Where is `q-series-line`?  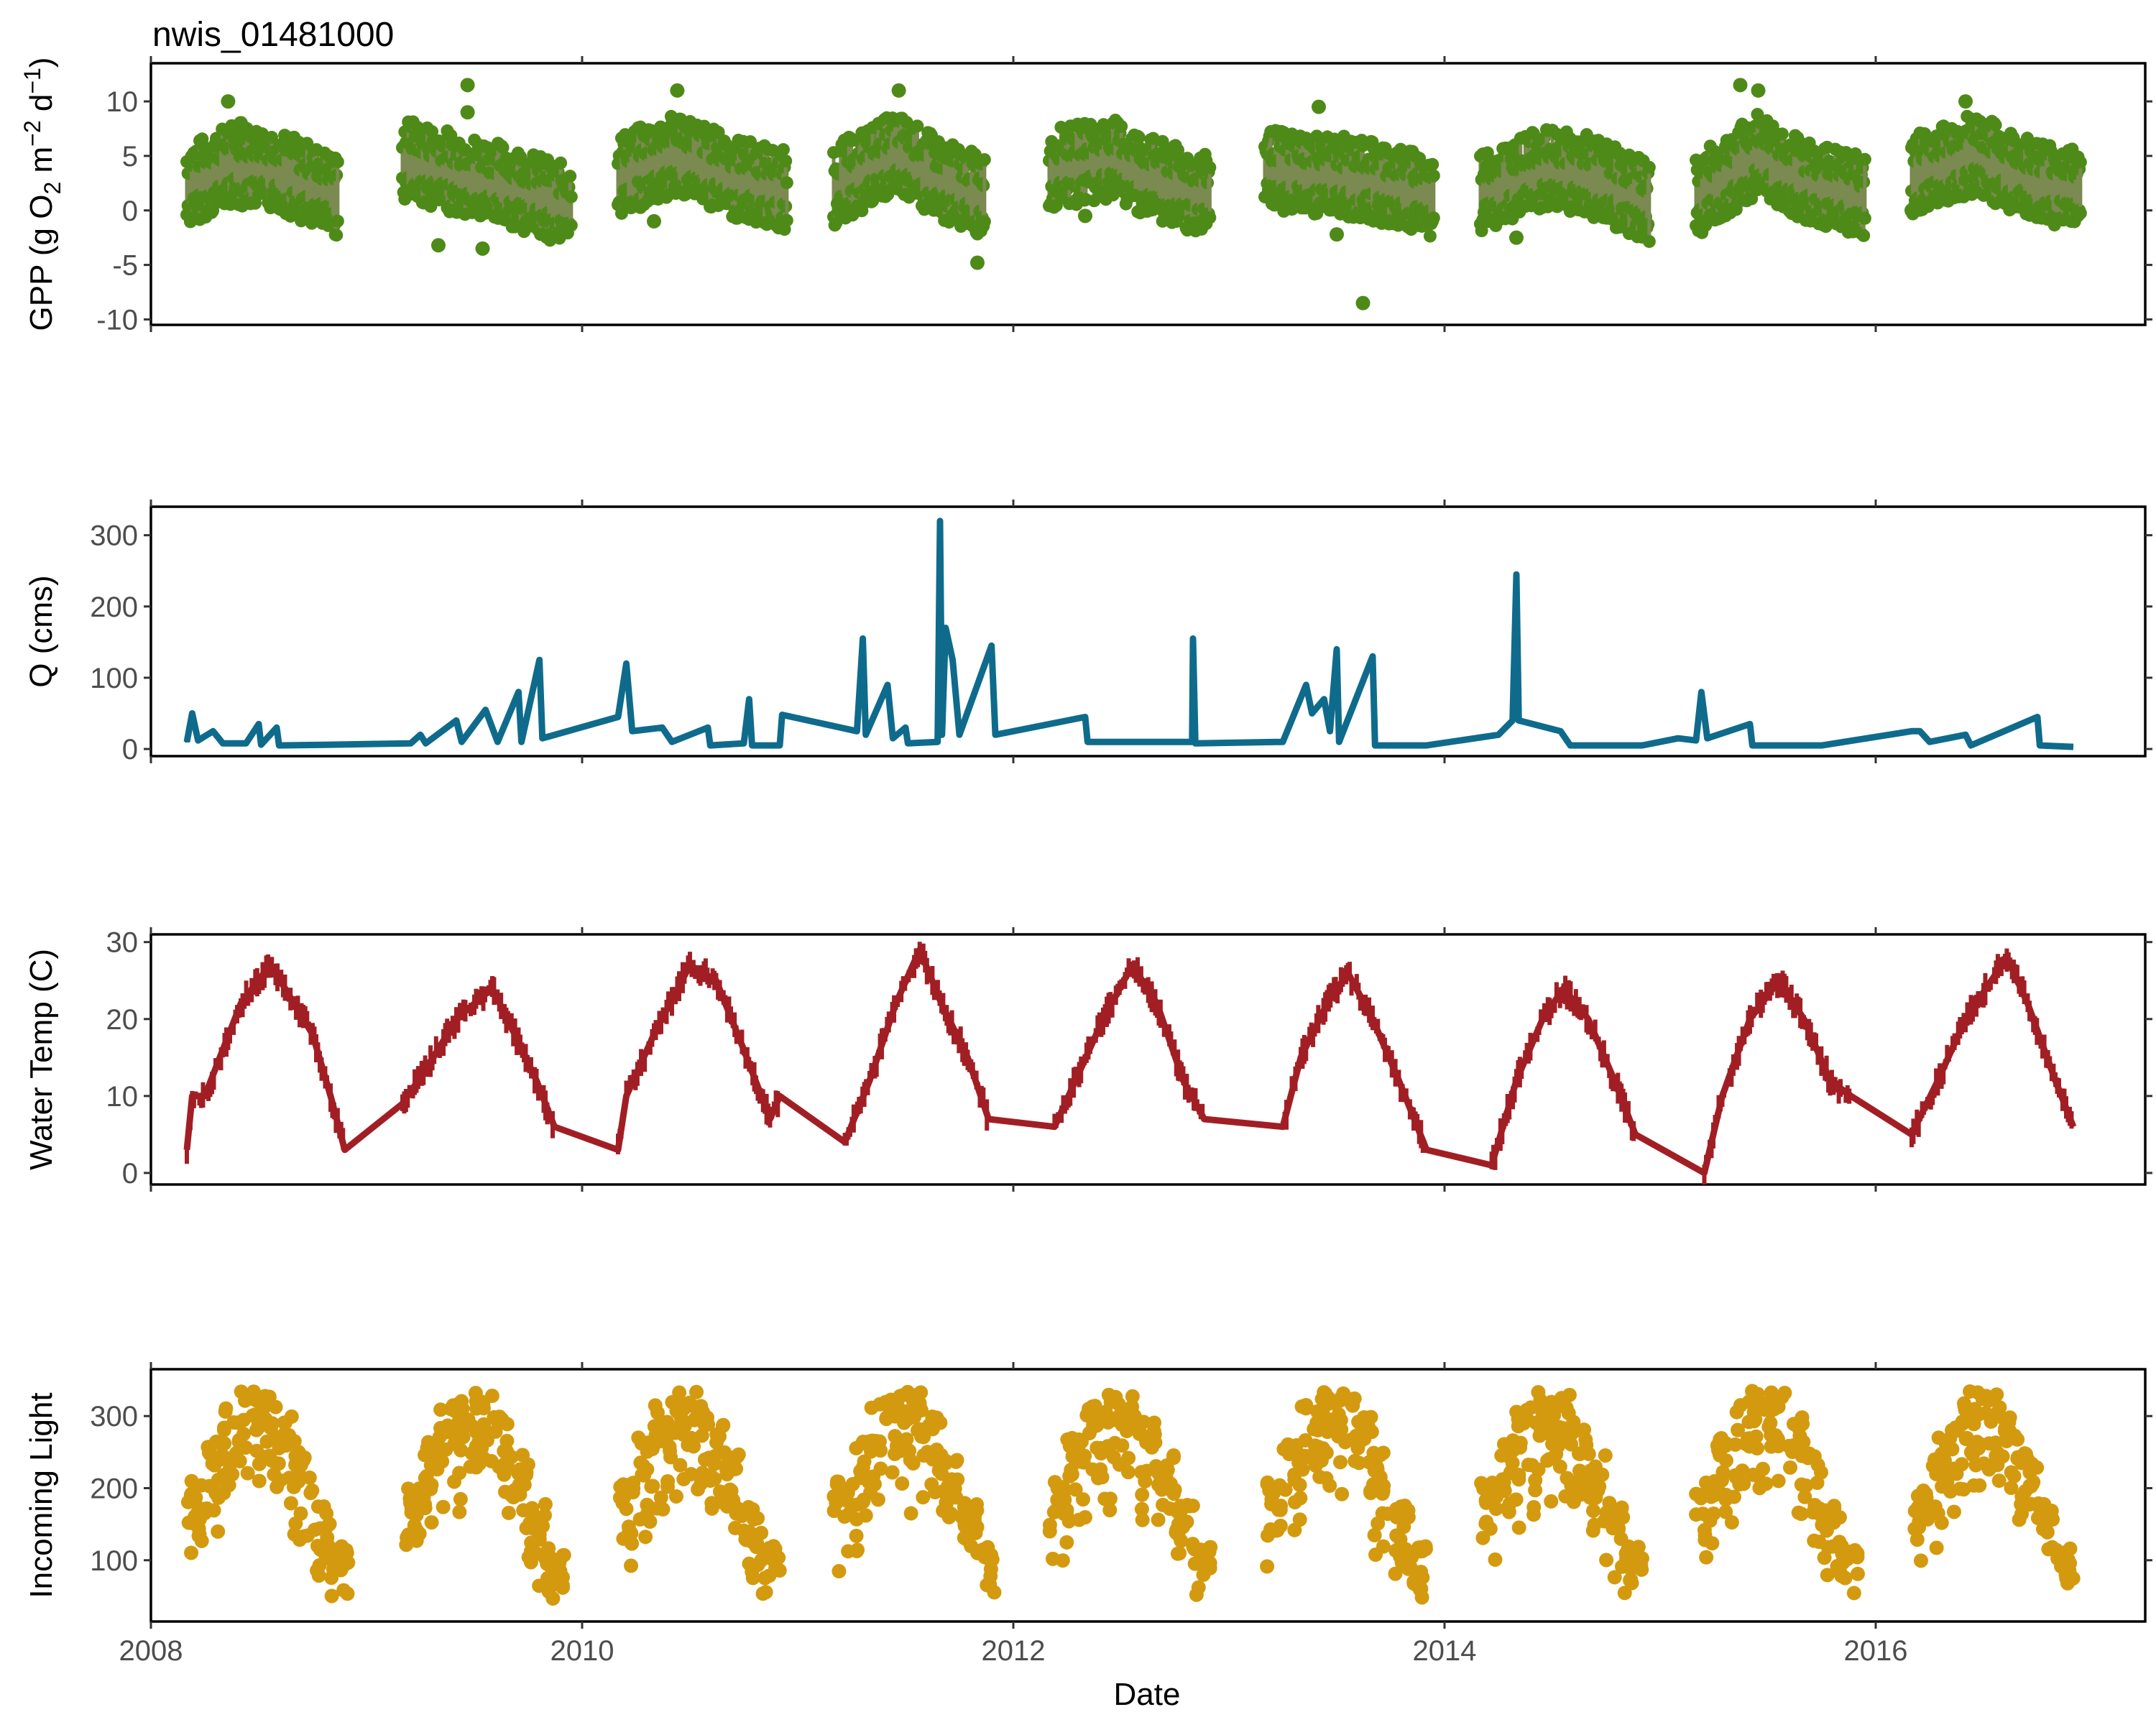
q-series-line is located at coordinates (1128, 634).